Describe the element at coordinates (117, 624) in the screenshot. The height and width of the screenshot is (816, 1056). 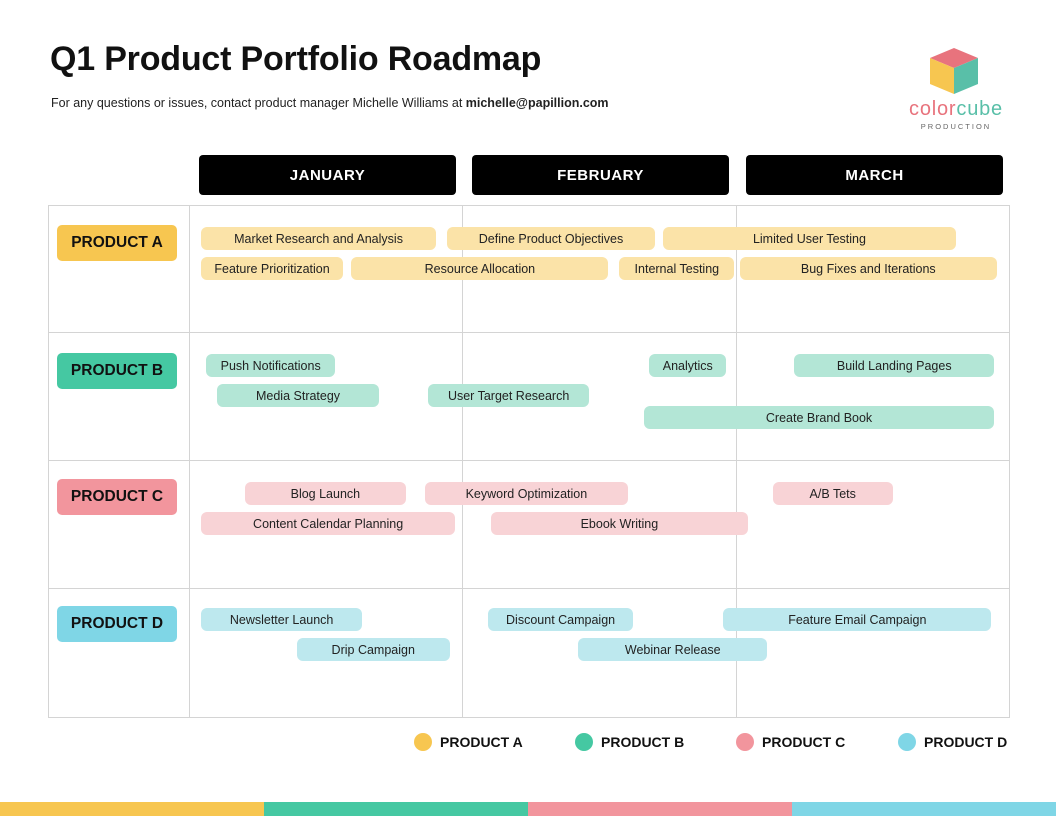
I see `product-d-label: PRODUCT D` at that location.